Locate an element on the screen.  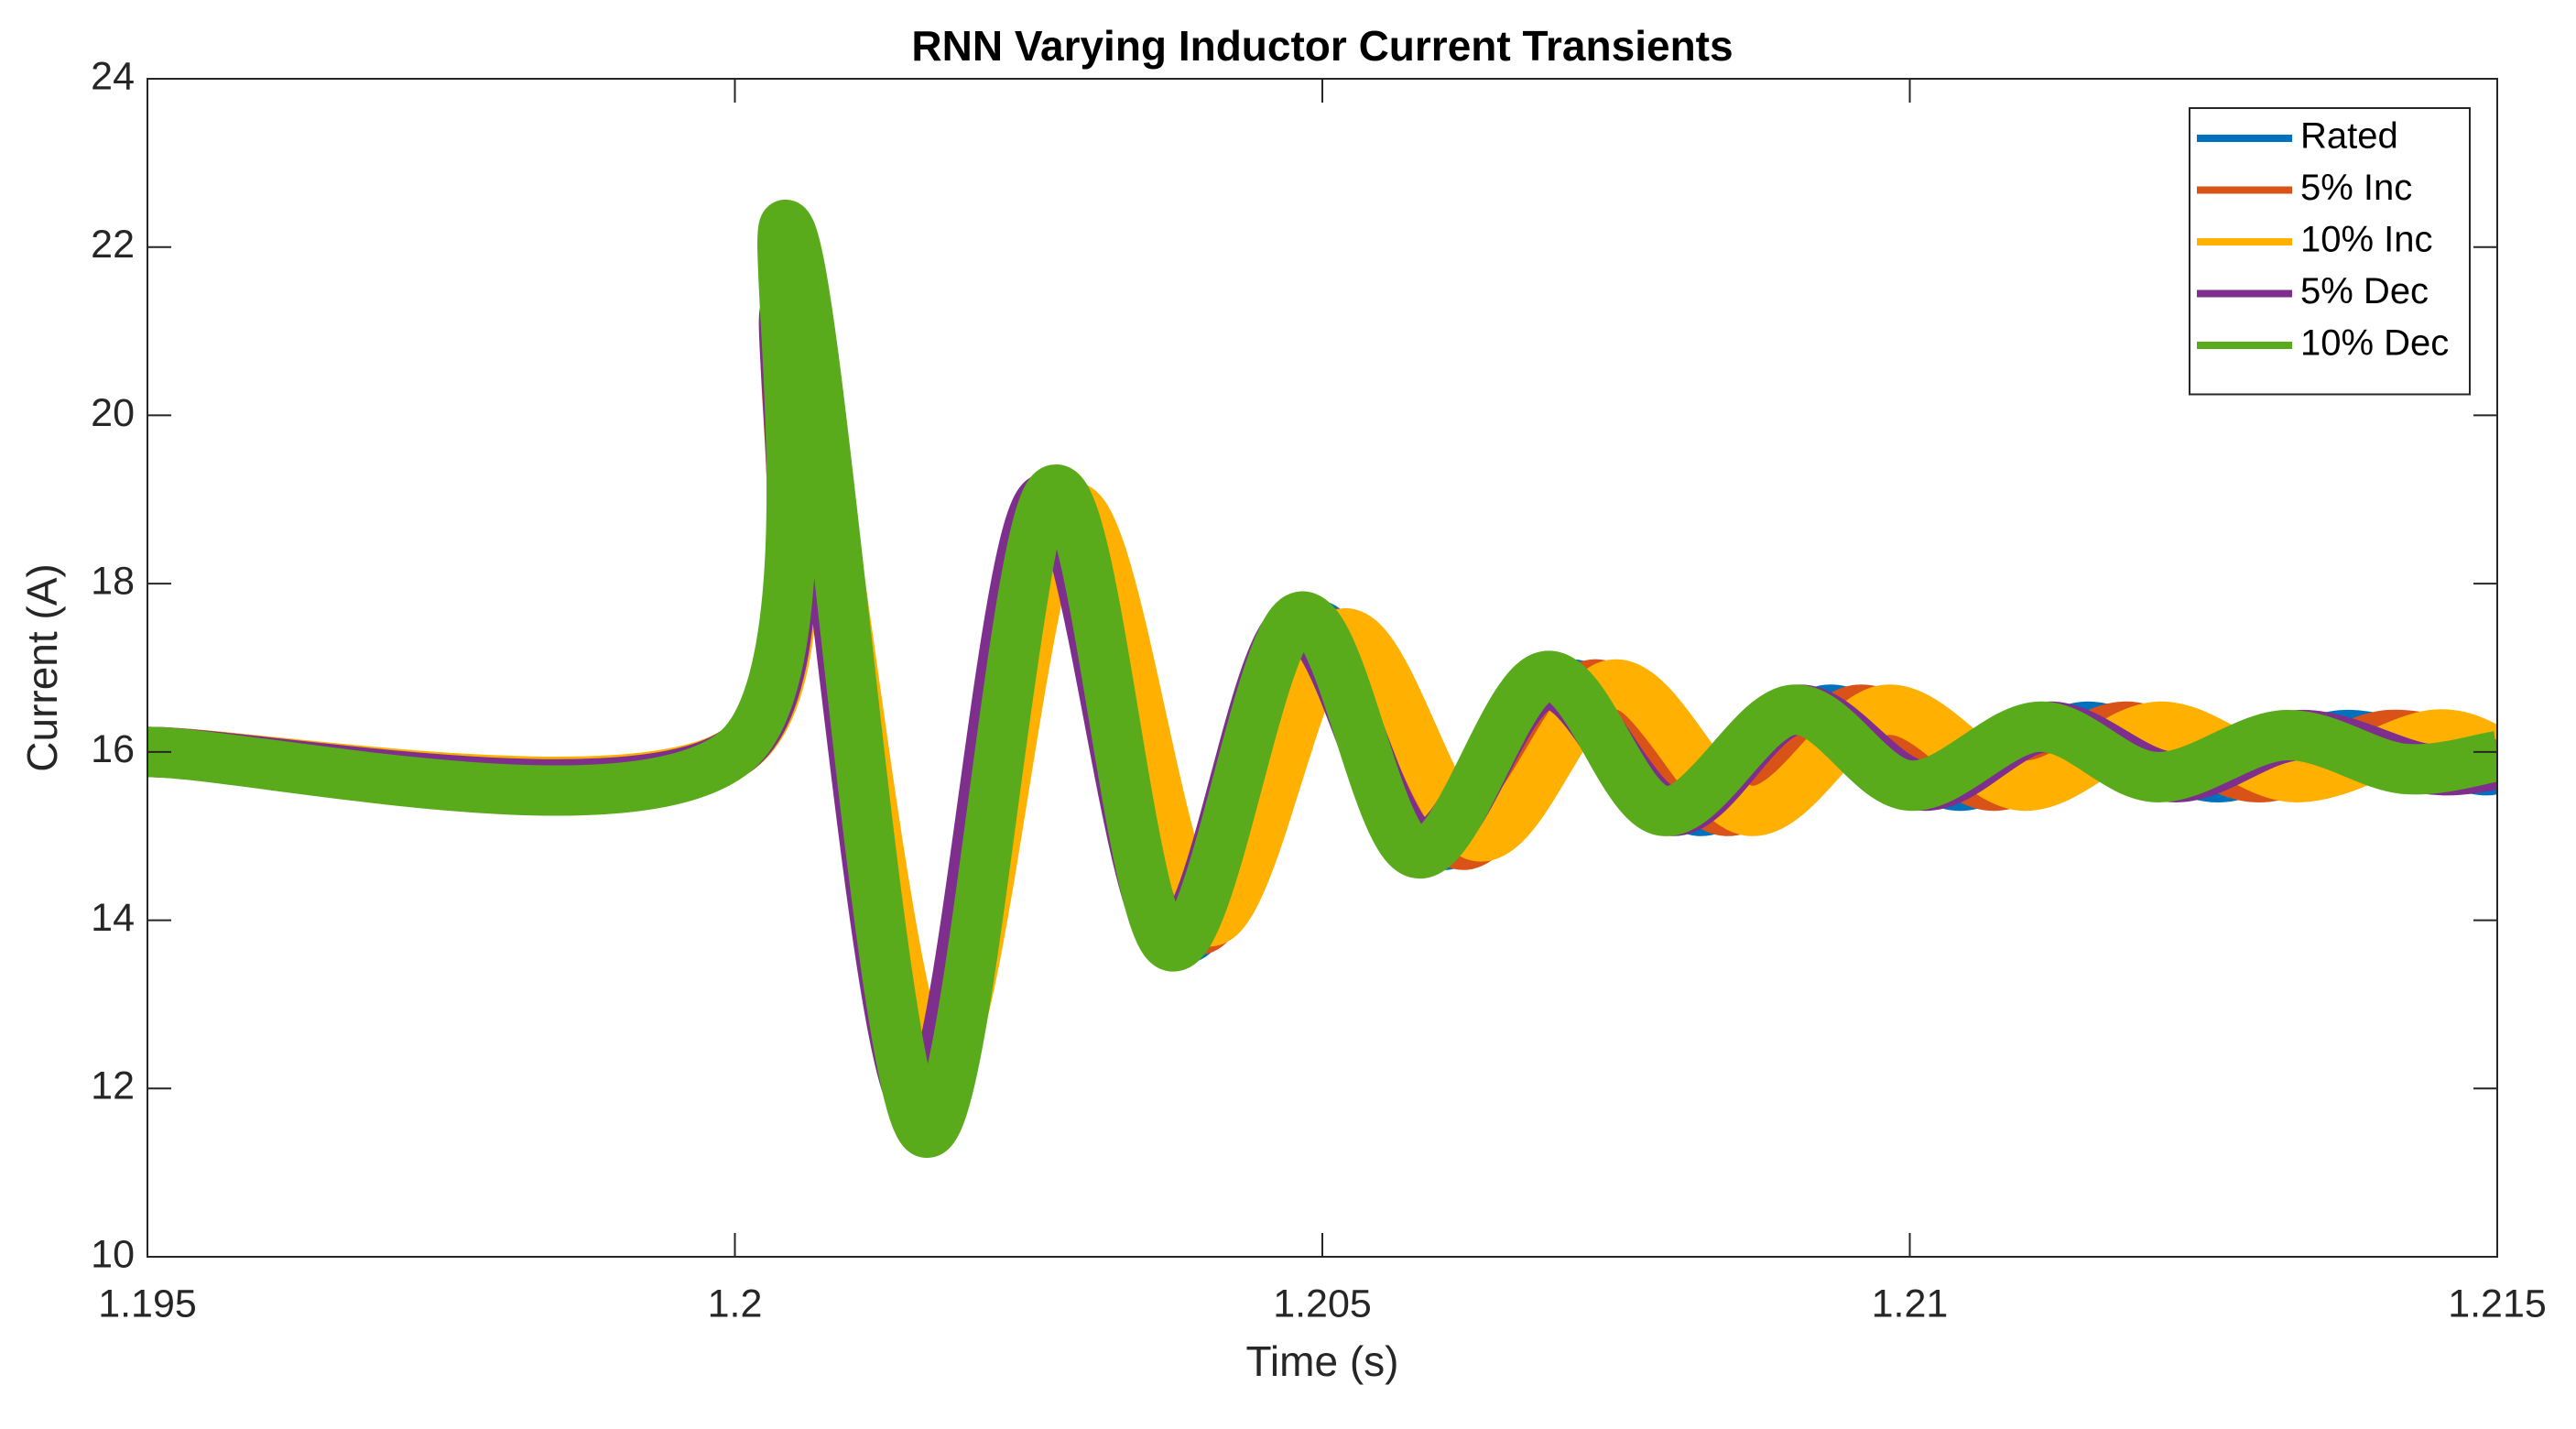
legend-label: 10% Inc is located at coordinates (2366, 240).